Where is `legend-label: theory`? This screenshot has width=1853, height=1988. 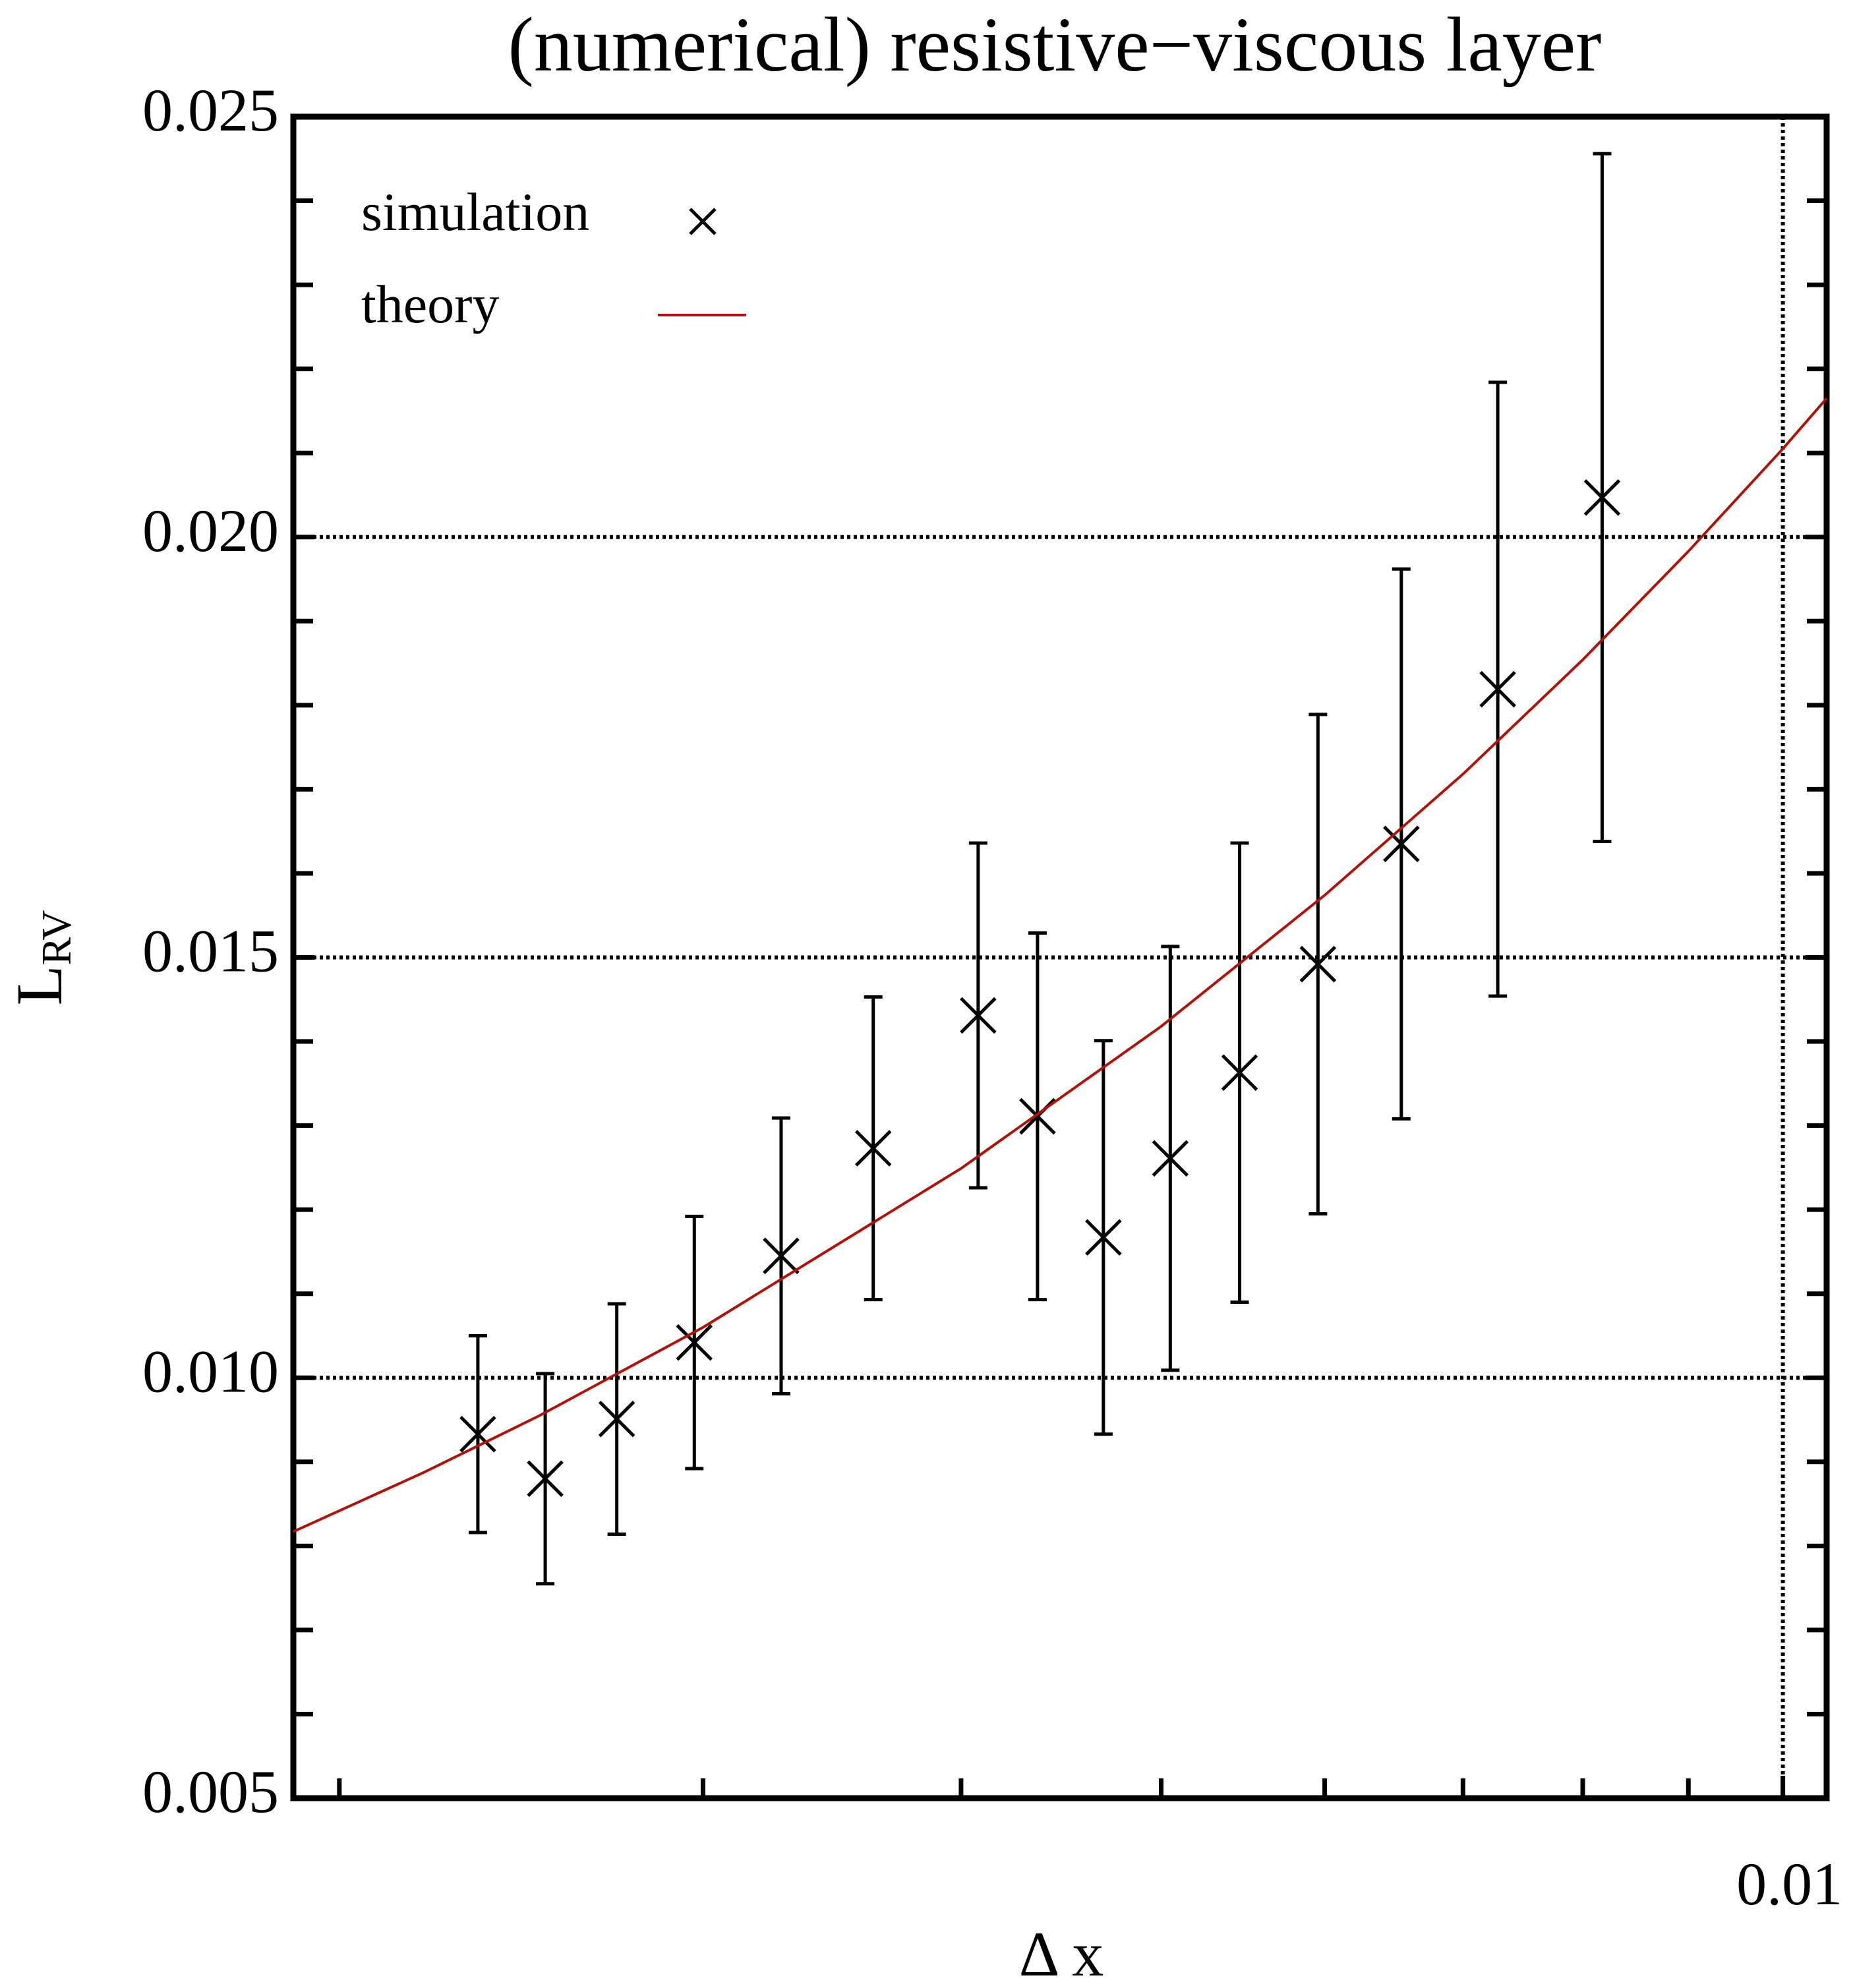
legend-label: theory is located at coordinates (430, 304).